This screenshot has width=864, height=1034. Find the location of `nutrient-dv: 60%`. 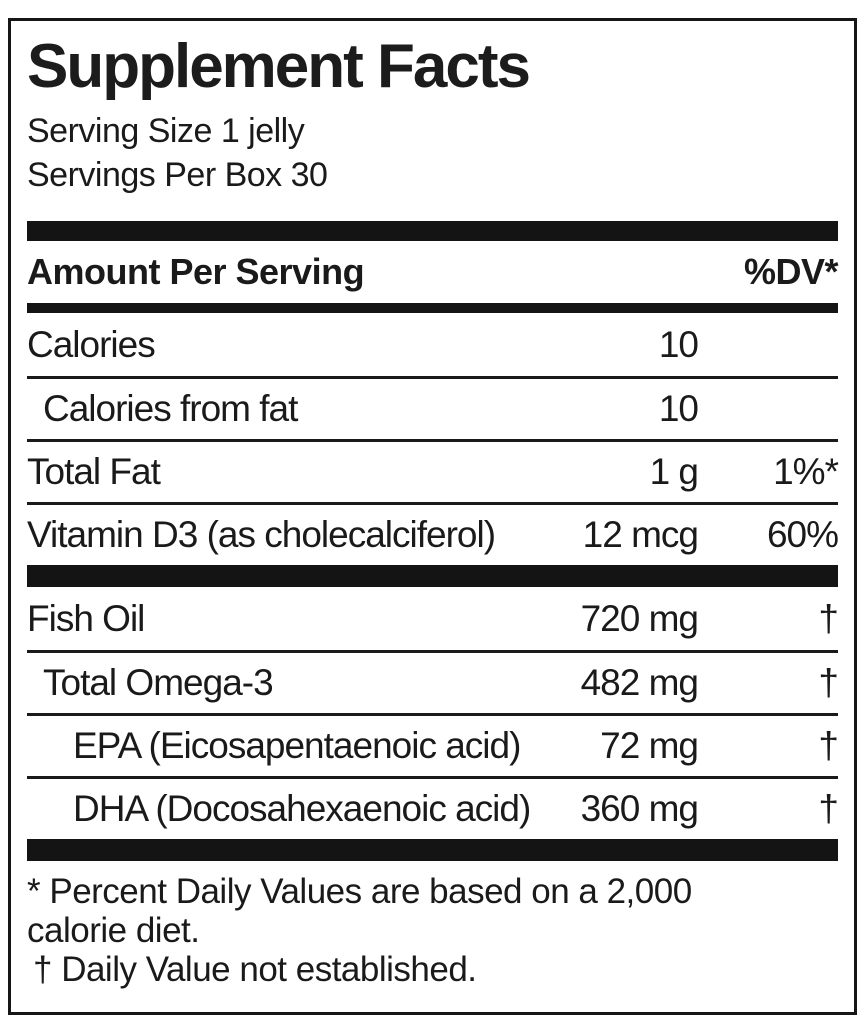

nutrient-dv: 60% is located at coordinates (802, 534).